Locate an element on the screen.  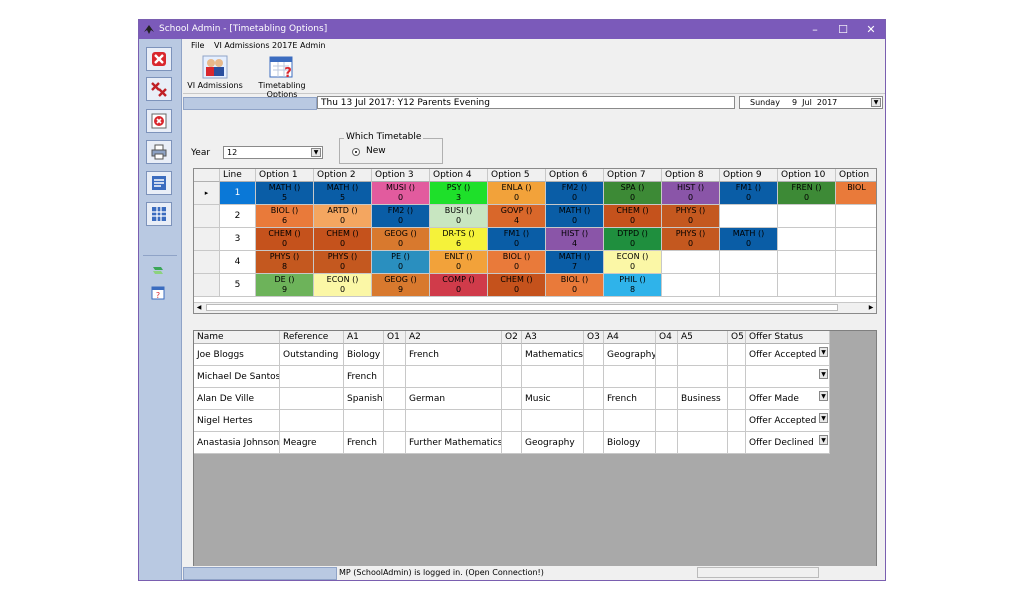
option-cell: PHYS () 8 is located at coordinates (285, 262).